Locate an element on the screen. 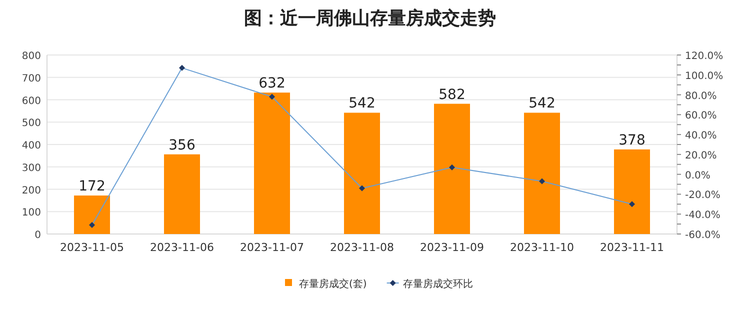 Image resolution: width=740 pixels, height=312 pixels. data-label: 172 is located at coordinates (92, 186).